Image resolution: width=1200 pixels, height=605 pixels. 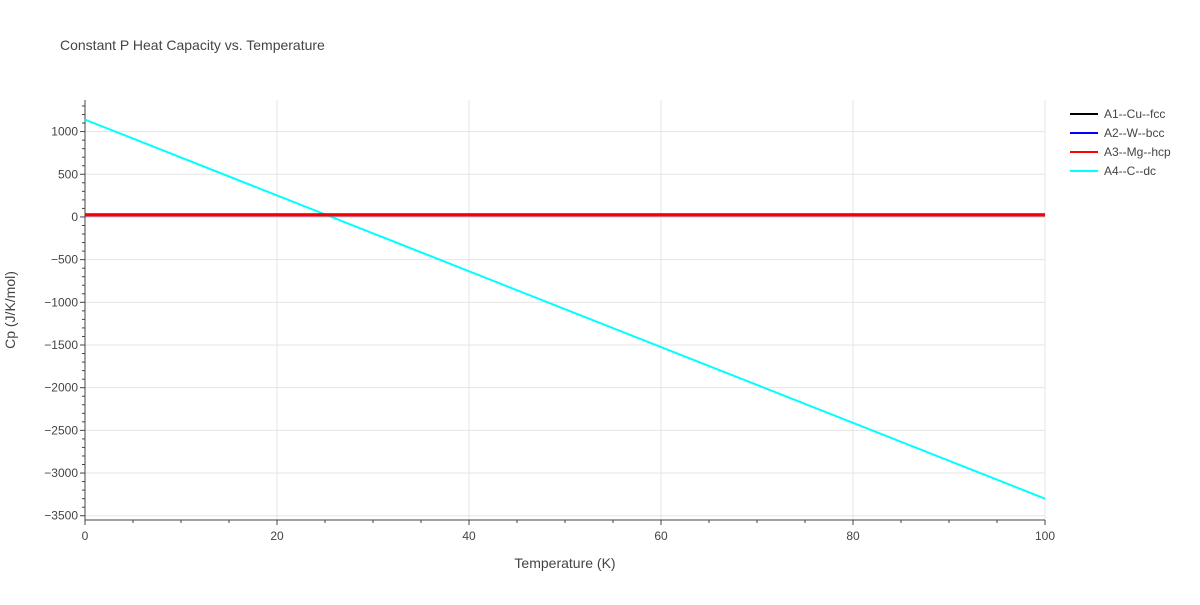 What do you see at coordinates (64, 260) in the screenshot?
I see `y-tick-label: −500` at bounding box center [64, 260].